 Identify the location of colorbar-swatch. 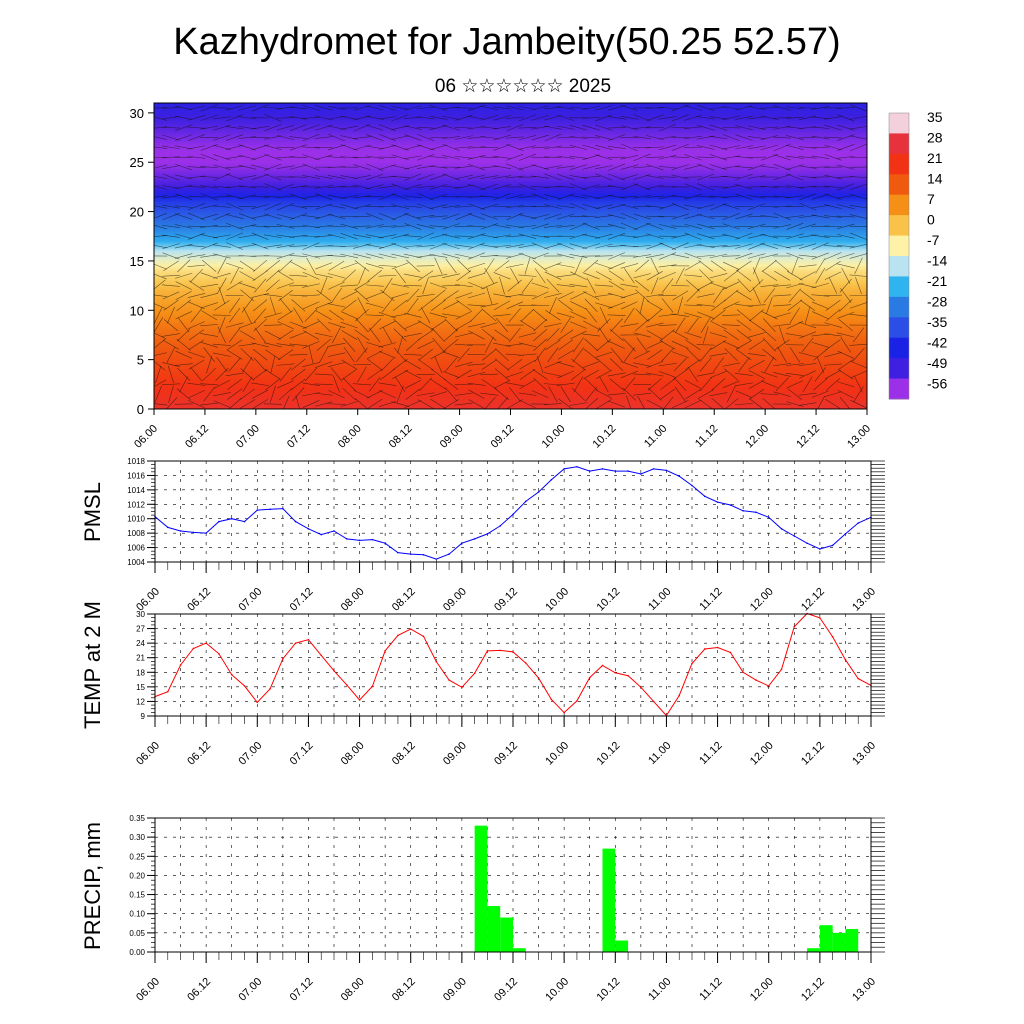
(899, 164).